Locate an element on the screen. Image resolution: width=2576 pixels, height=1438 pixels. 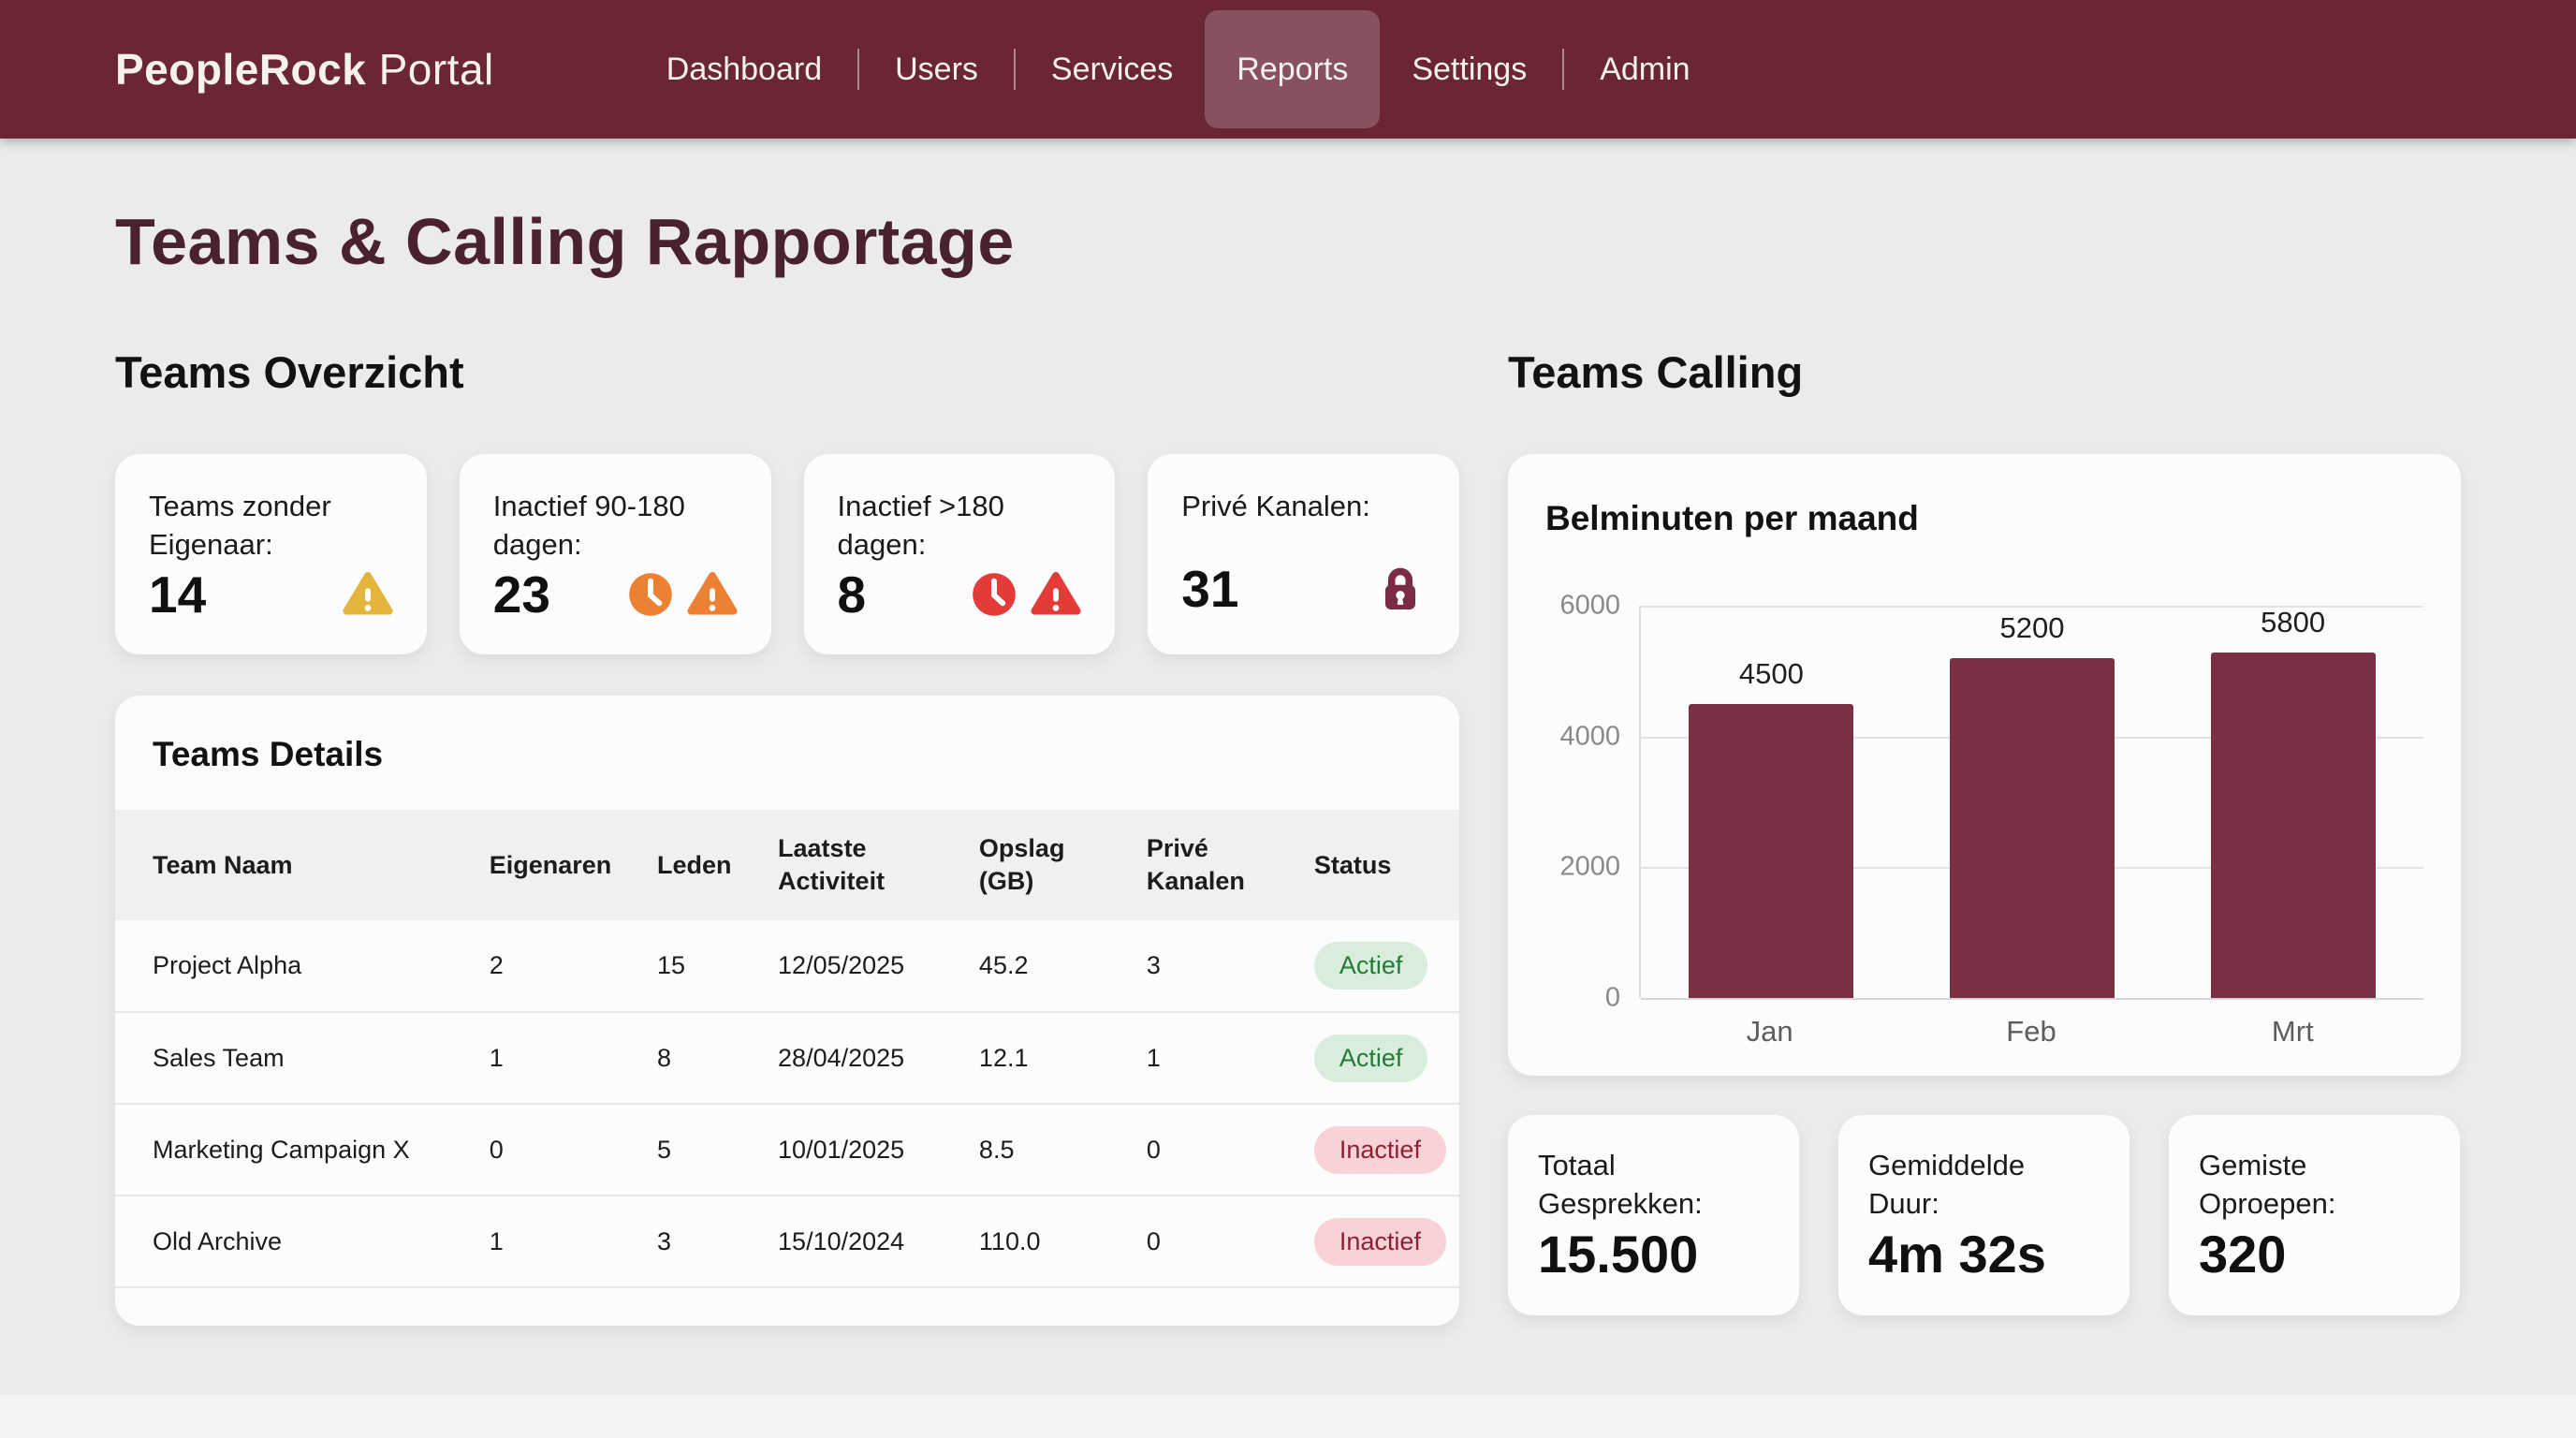
brand-logo: PeopleRock Portal is located at coordinates (304, 69).